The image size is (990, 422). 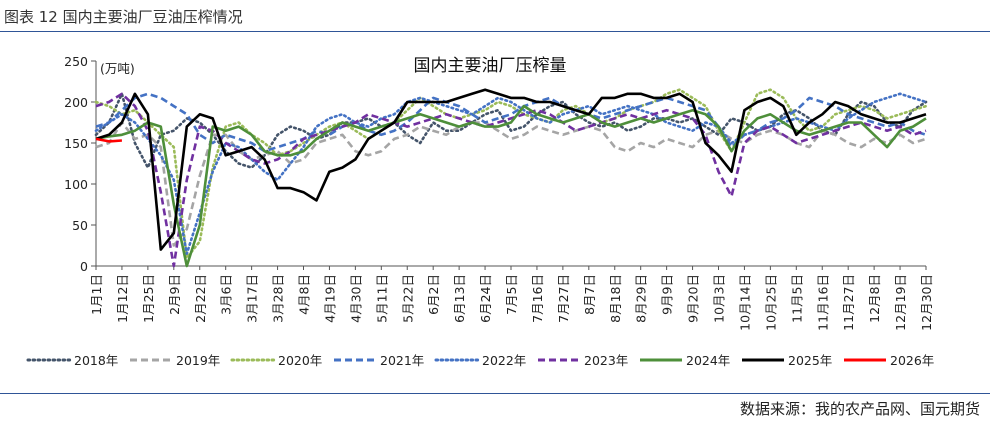 What do you see at coordinates (641, 298) in the screenshot?
I see `x-tick-label: 8月29日` at bounding box center [641, 298].